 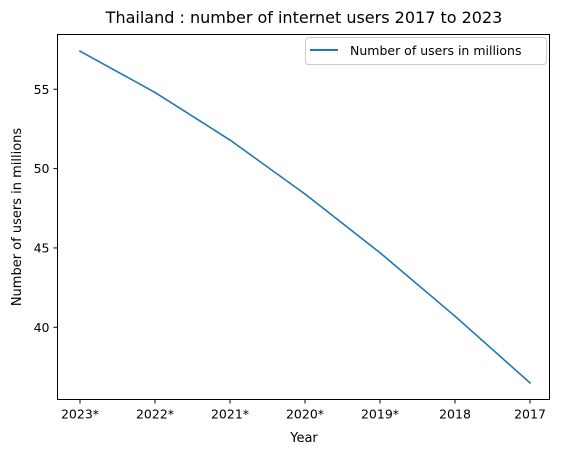 I want to click on y-tick-label: 50, so click(x=42, y=168).